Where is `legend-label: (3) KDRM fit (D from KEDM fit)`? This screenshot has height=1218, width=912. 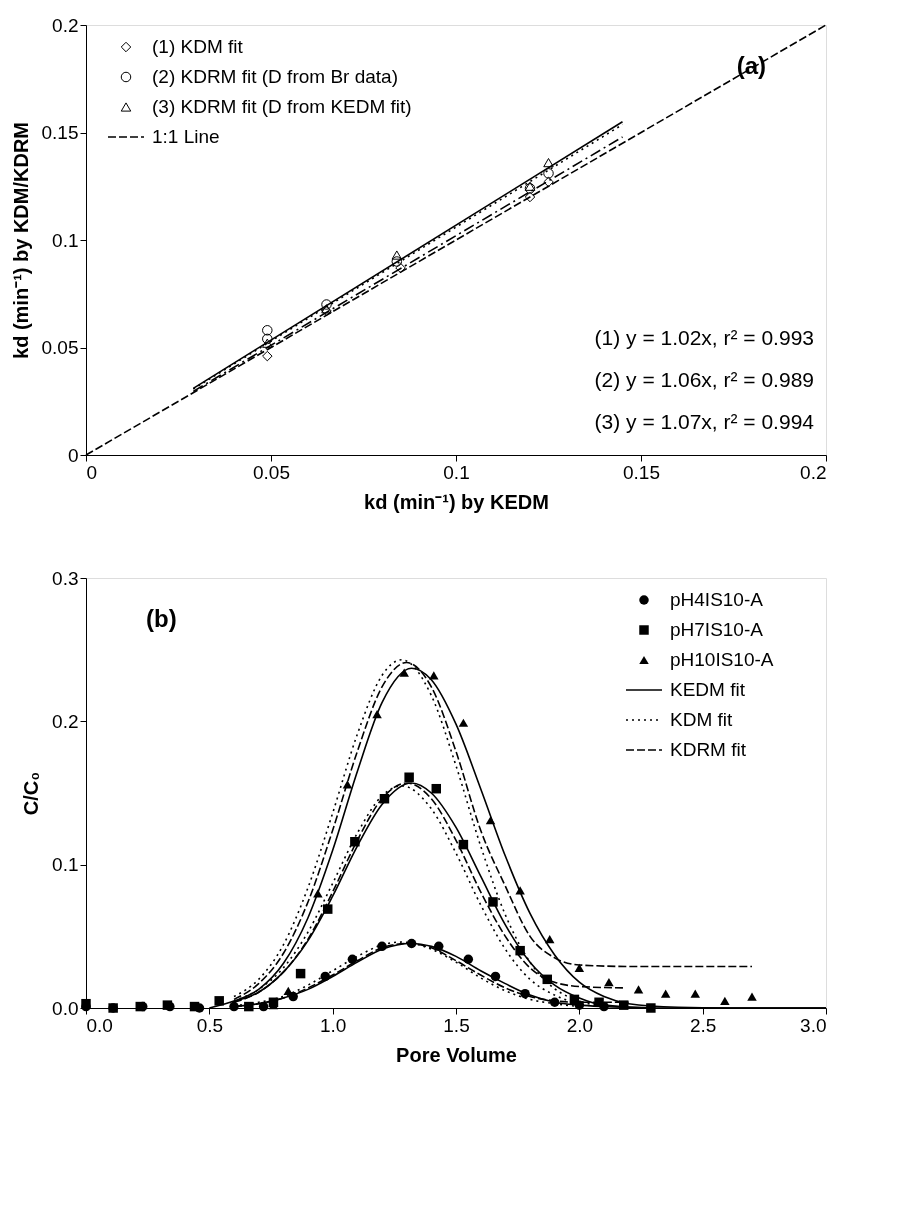
legend-label: (3) KDRM fit (D from KEDM fit) is located at coordinates (282, 106).